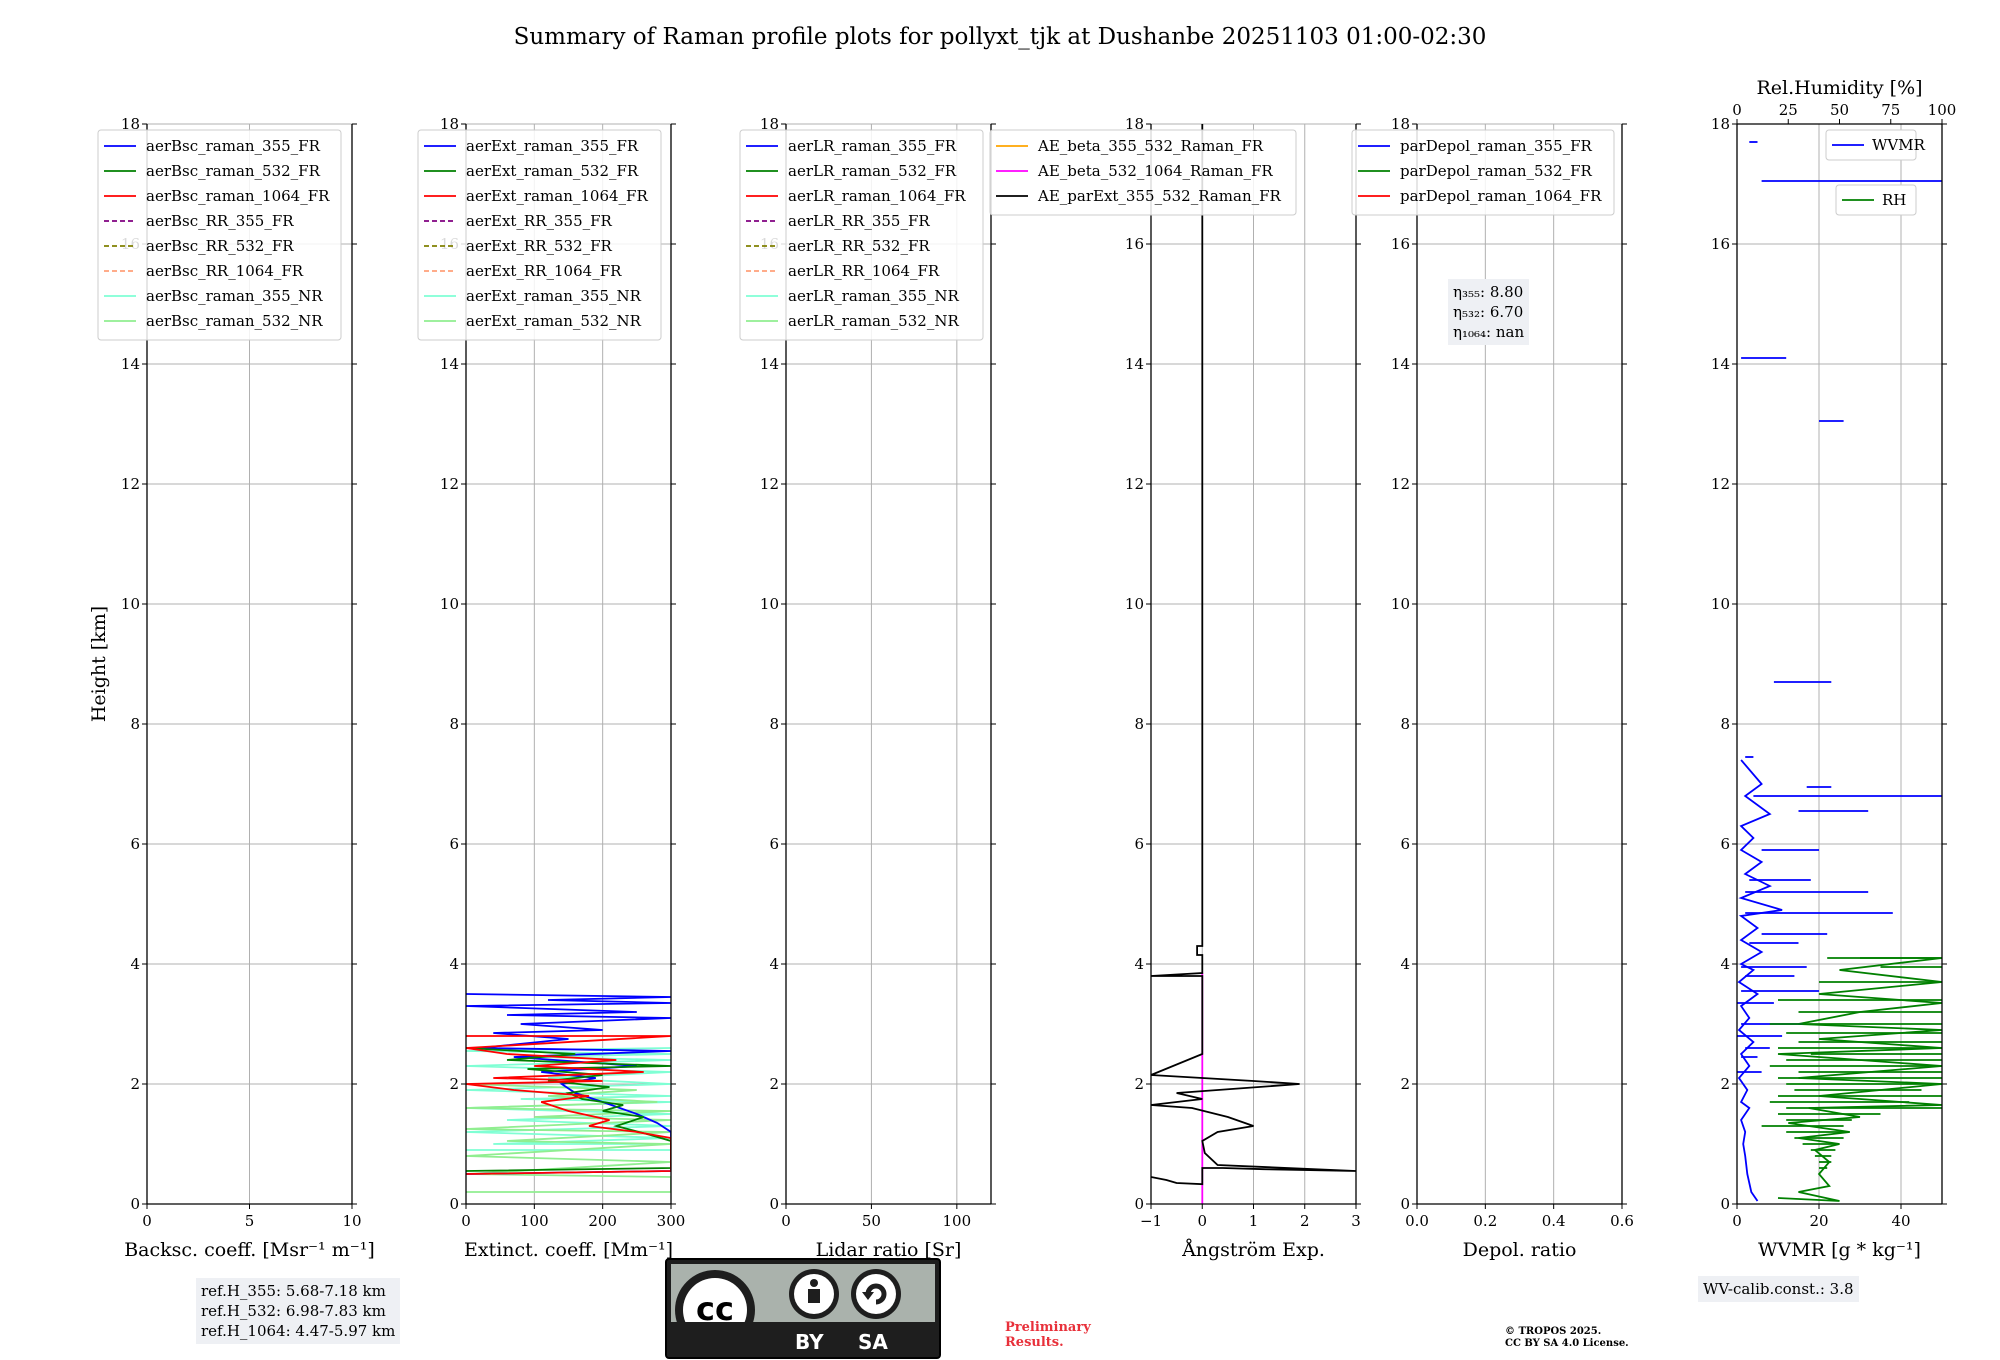  What do you see at coordinates (1150, 146) in the screenshot?
I see `legend-label: AE_beta_355_532_Raman_FR` at bounding box center [1150, 146].